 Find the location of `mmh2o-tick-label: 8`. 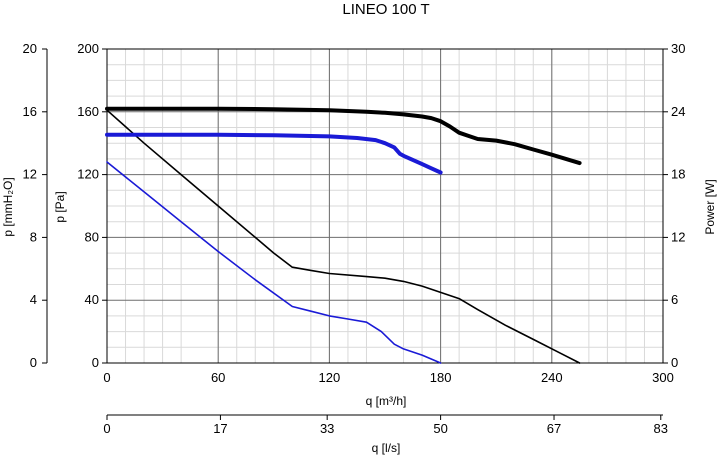

mmh2o-tick-label: 8 is located at coordinates (33, 236).